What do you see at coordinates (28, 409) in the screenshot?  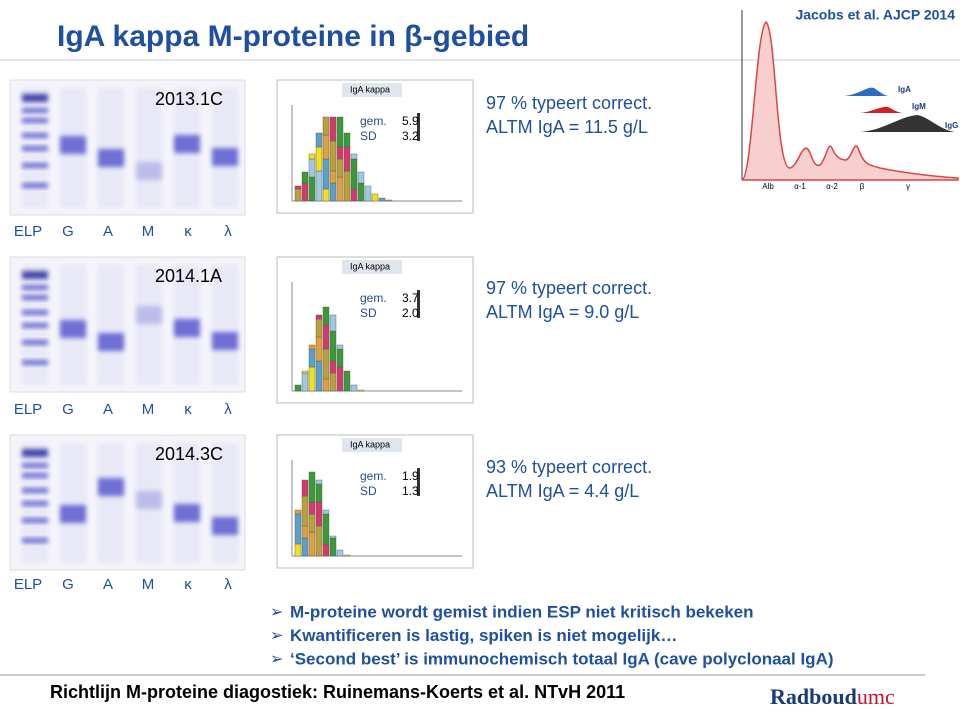 I see `lane-label: ELP` at bounding box center [28, 409].